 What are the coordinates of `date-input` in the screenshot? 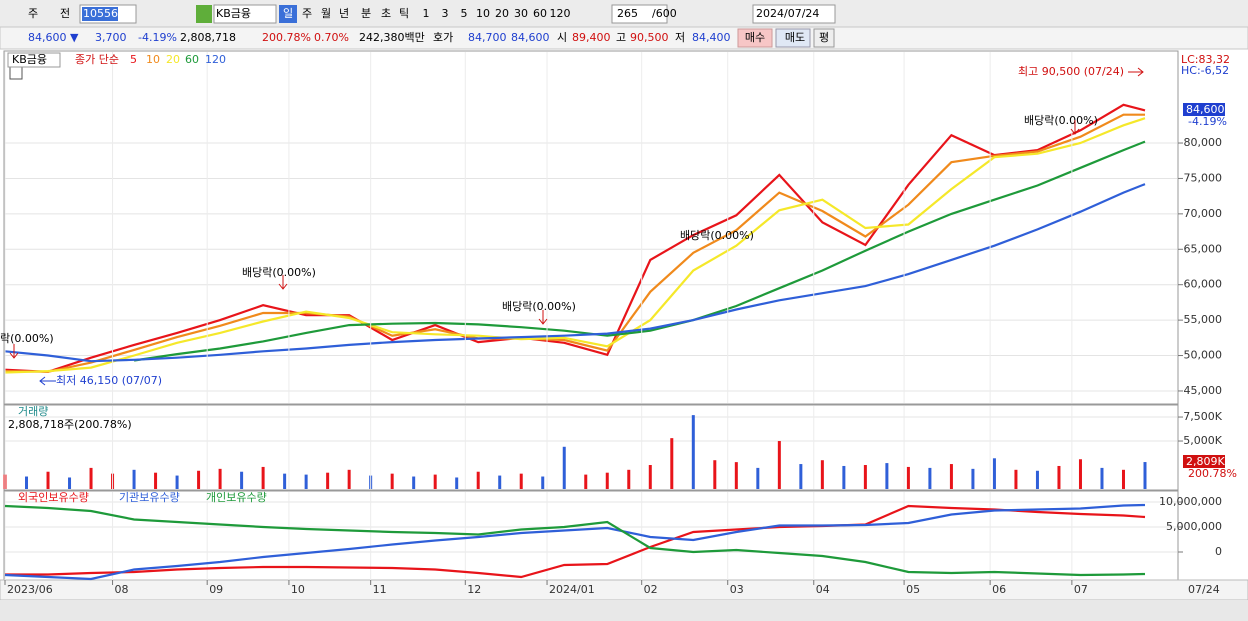 It's located at (794, 14).